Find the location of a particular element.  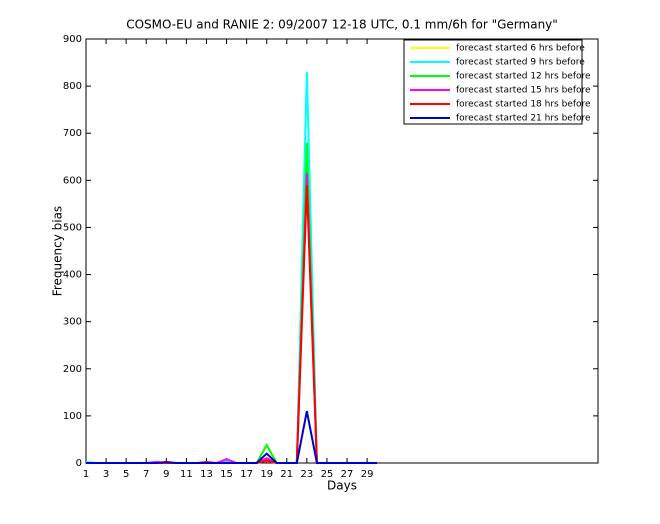

x-tick-label: 27 is located at coordinates (347, 474).